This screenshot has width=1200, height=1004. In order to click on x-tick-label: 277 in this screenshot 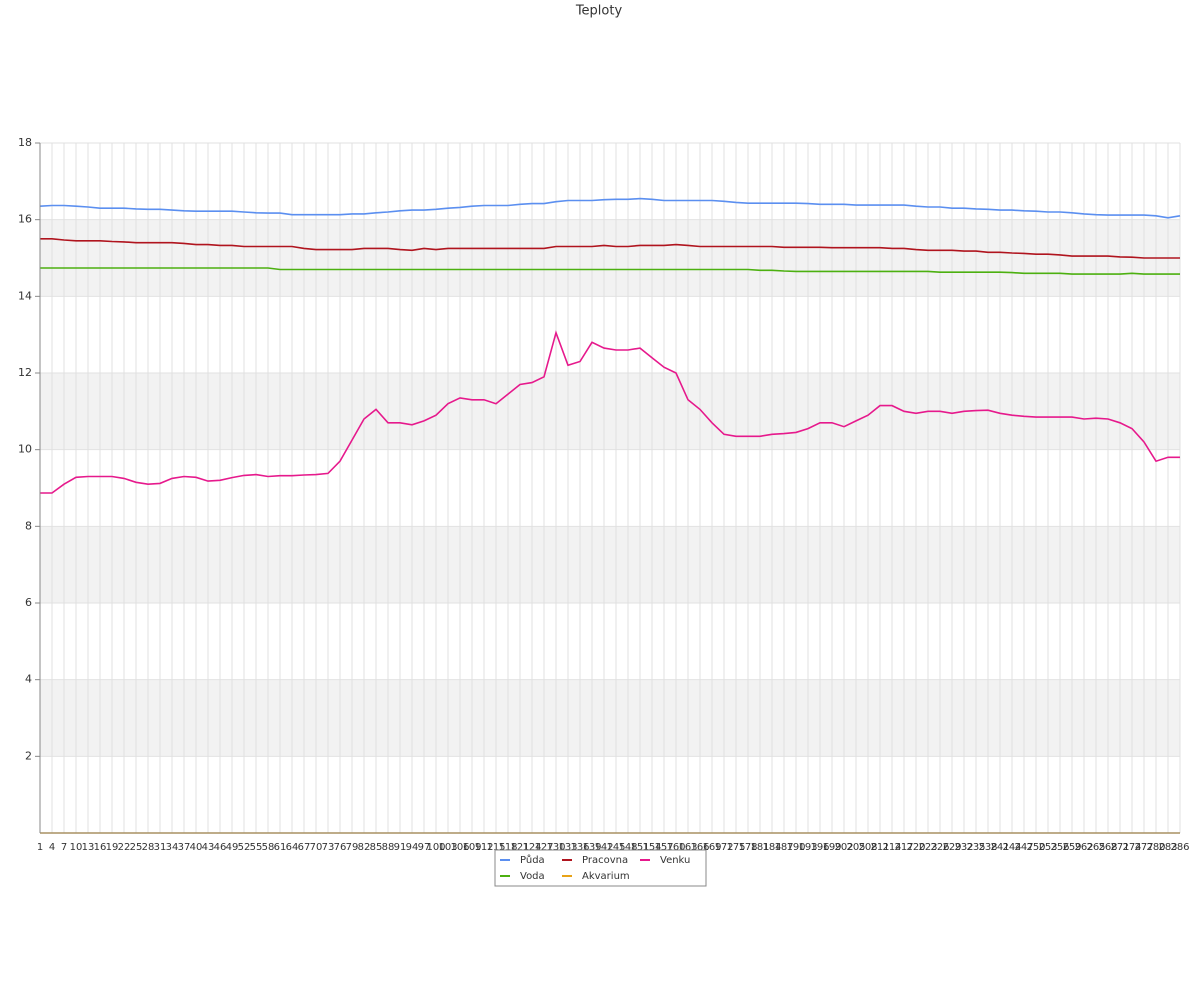, I will do `click(1143, 847)`.